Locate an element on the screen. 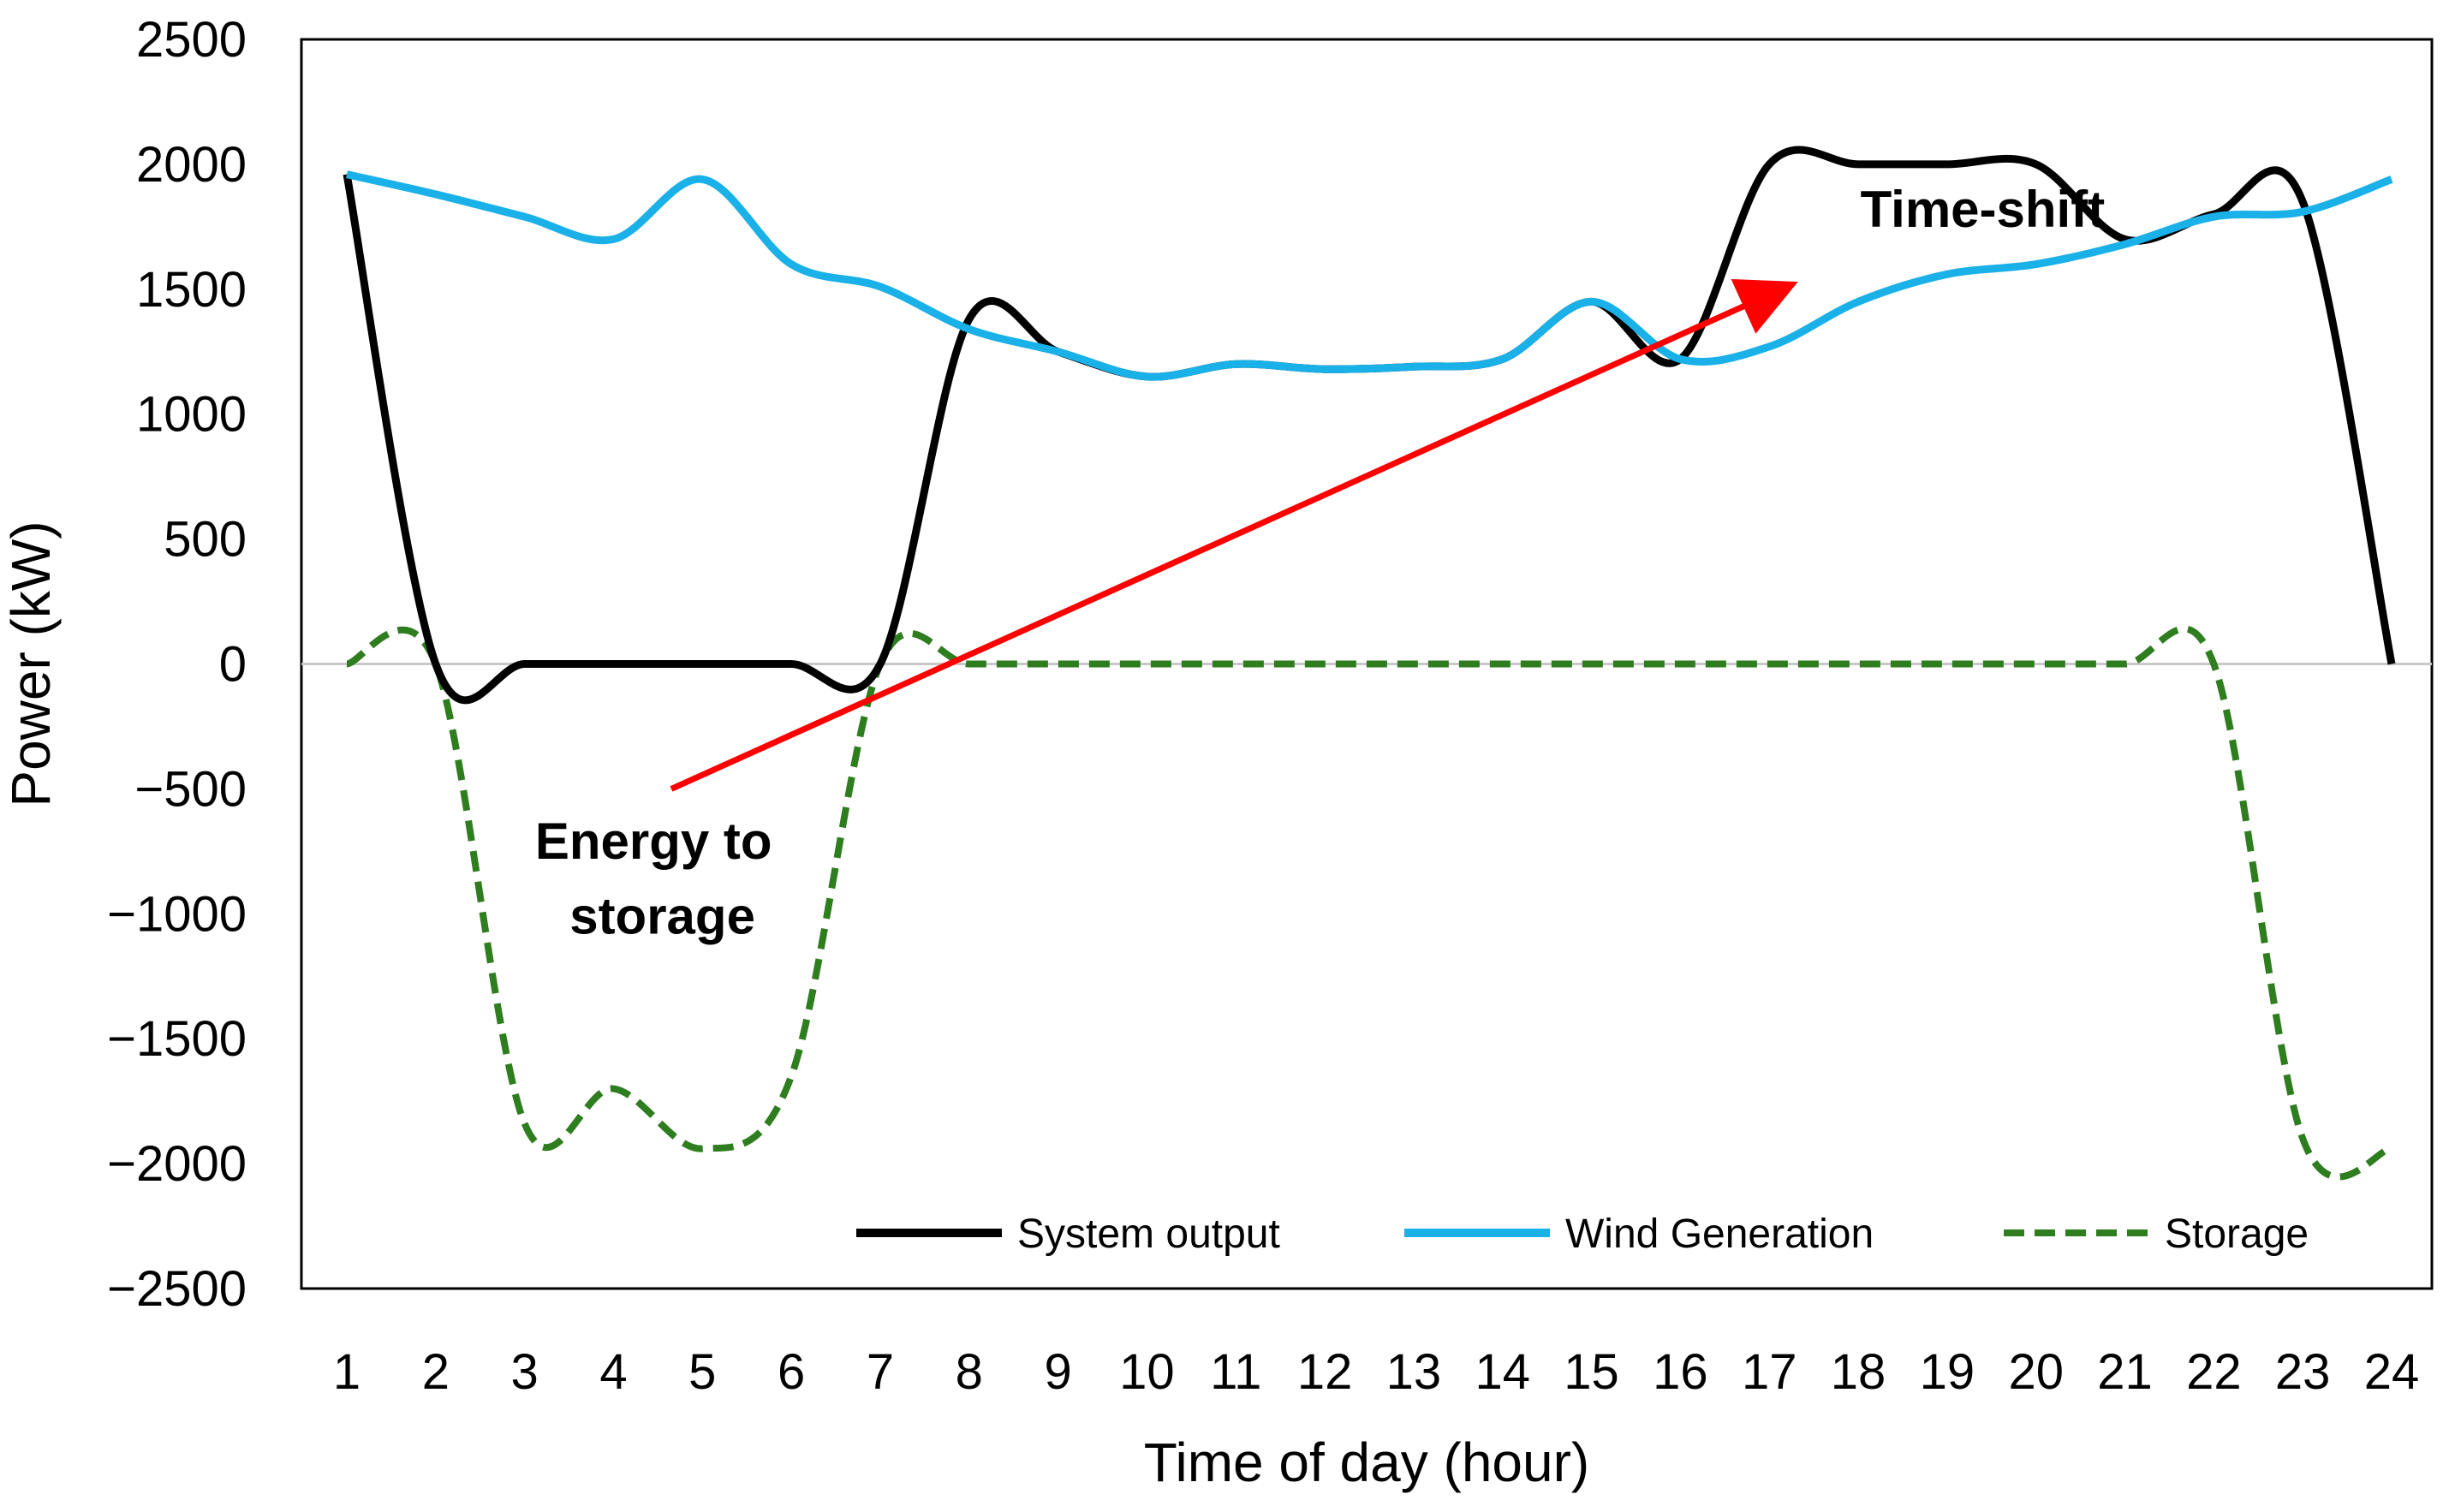  x-tick-label: 24 is located at coordinates (2392, 1372).